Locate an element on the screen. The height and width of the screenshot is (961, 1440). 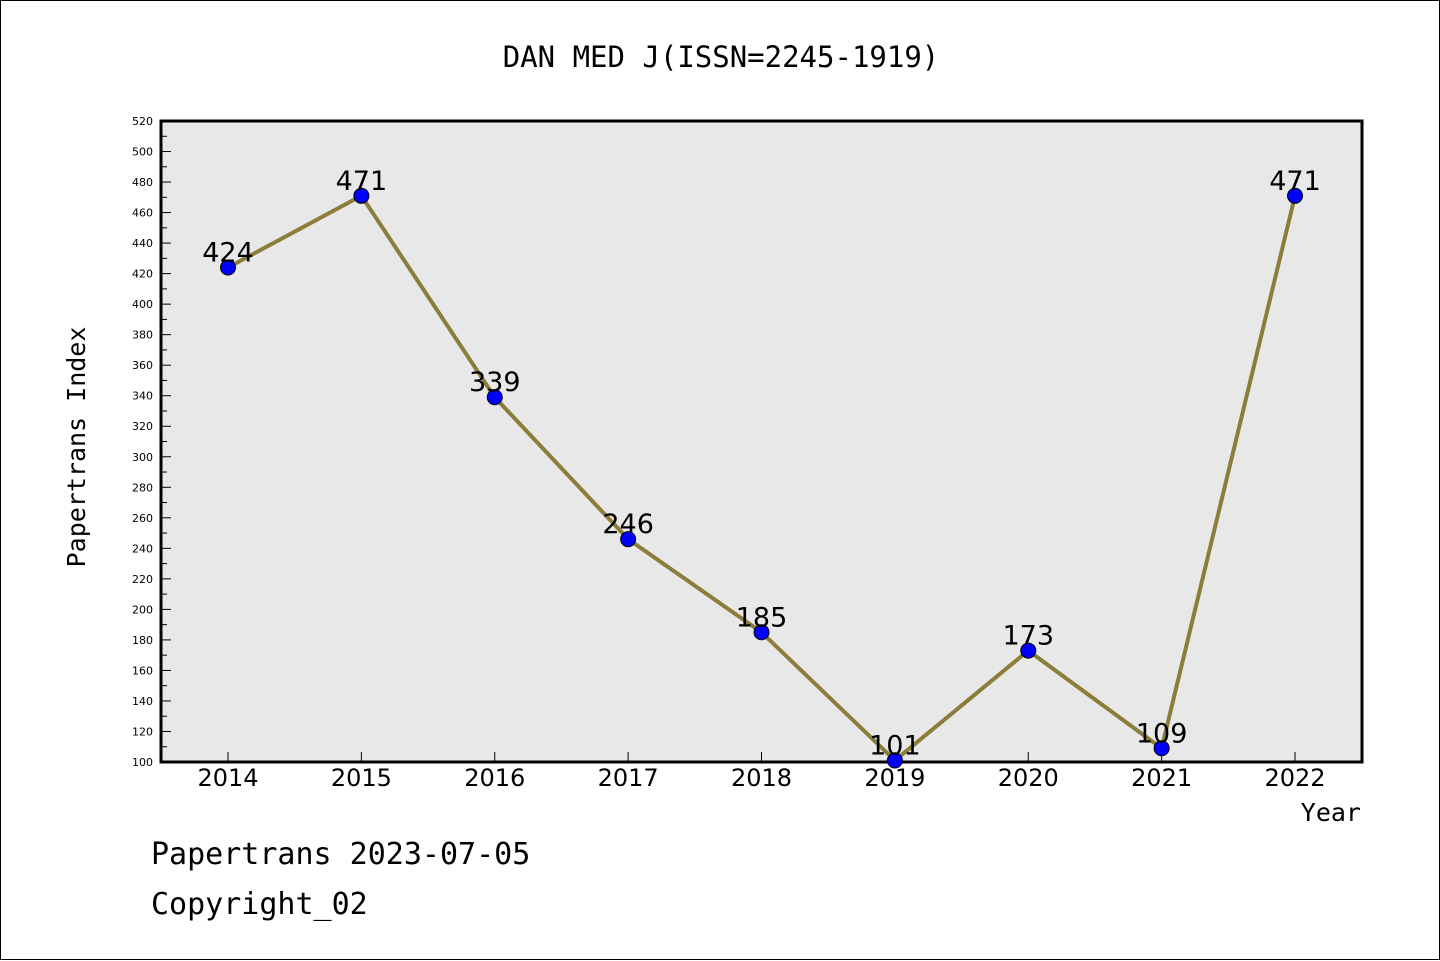
x-tick-label: 2014 is located at coordinates (227, 778).